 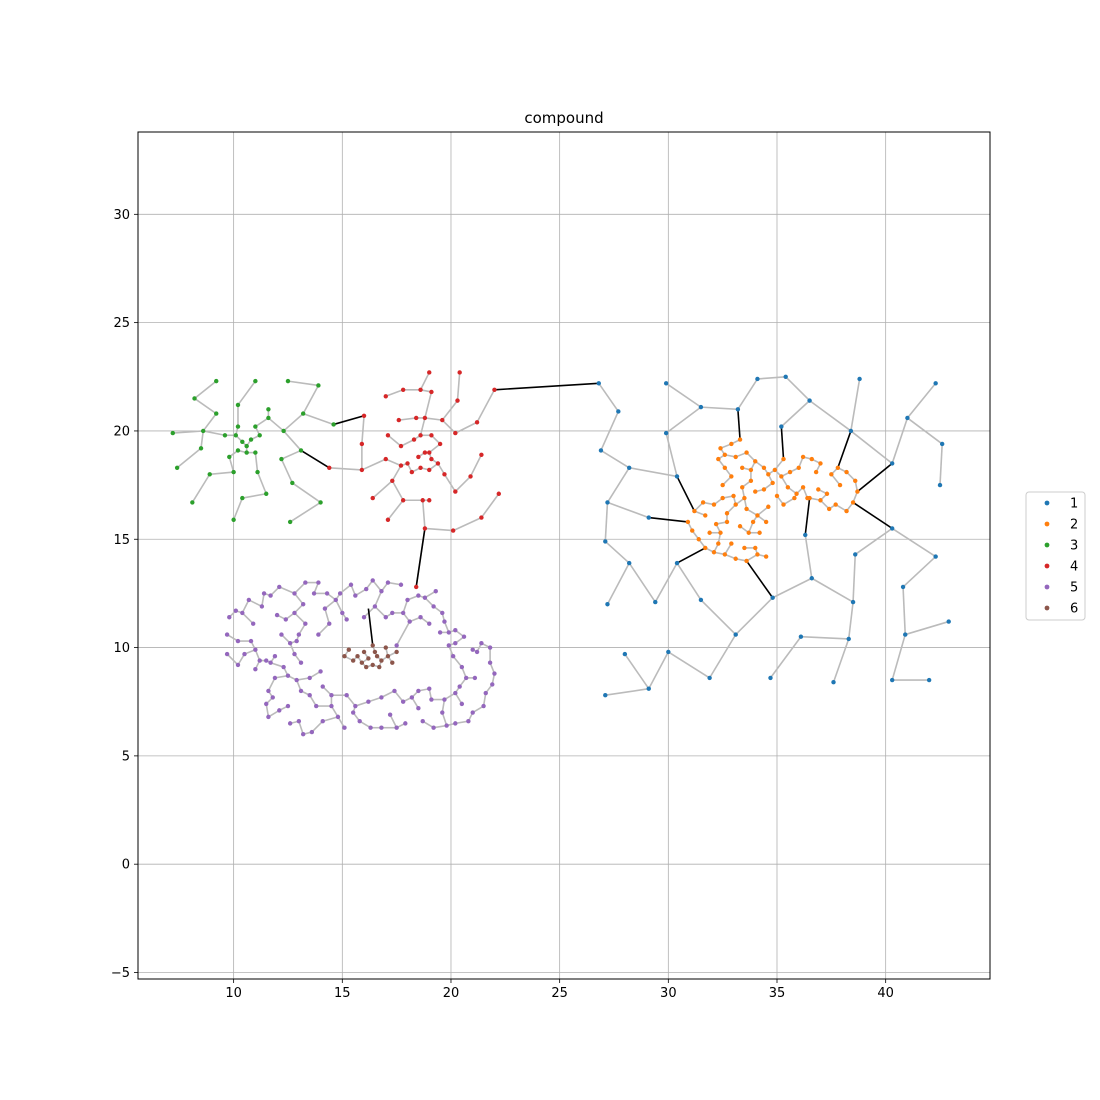 What do you see at coordinates (121, 323) in the screenshot?
I see `y-tick-label: 25` at bounding box center [121, 323].